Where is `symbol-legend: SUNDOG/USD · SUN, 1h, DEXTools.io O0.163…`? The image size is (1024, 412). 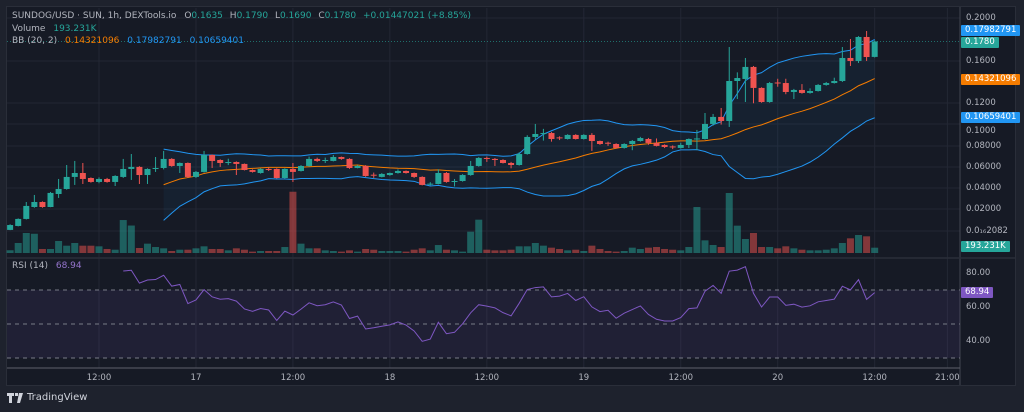 symbol-legend: SUNDOG/USD · SUN, 1h, DEXTools.io O0.163… is located at coordinates (244, 16).